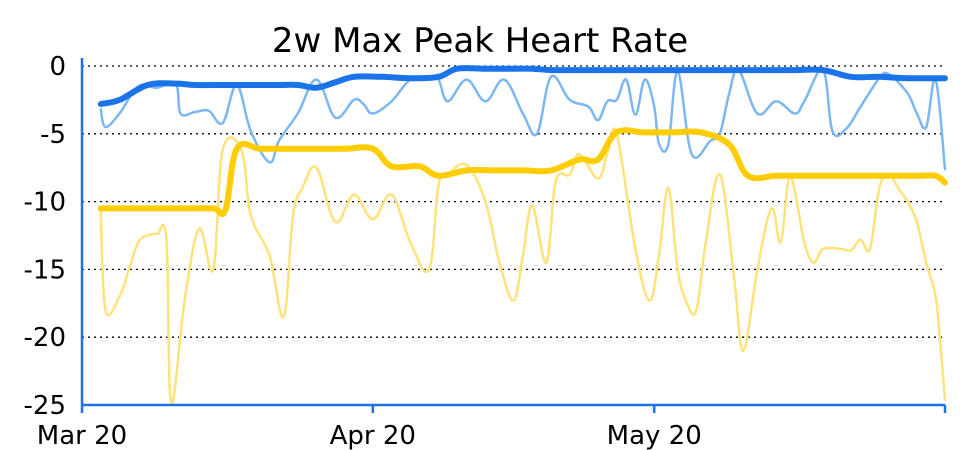 The width and height of the screenshot is (960, 450). What do you see at coordinates (480, 41) in the screenshot?
I see `chart-title: 2w Max Peak Heart Rate` at bounding box center [480, 41].